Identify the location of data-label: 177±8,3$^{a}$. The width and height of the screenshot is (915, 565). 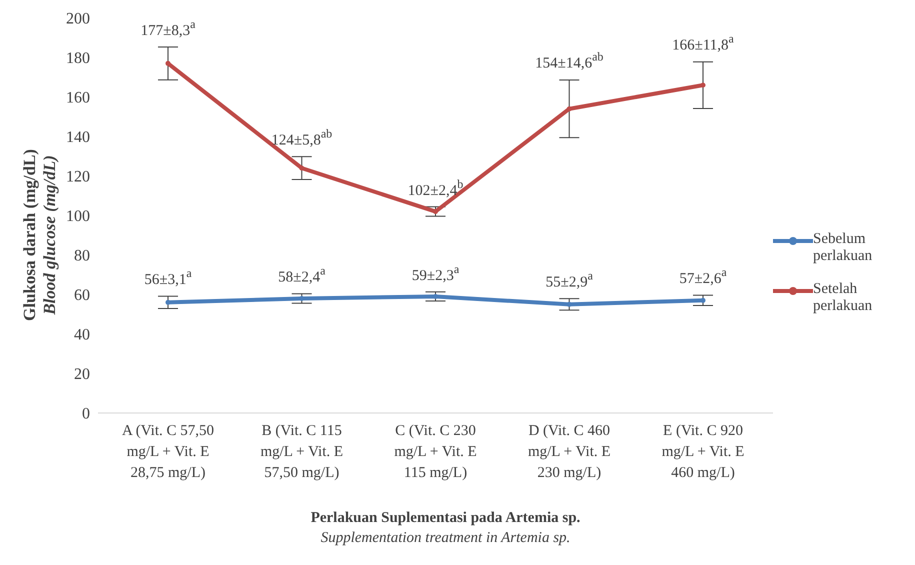
(168, 27).